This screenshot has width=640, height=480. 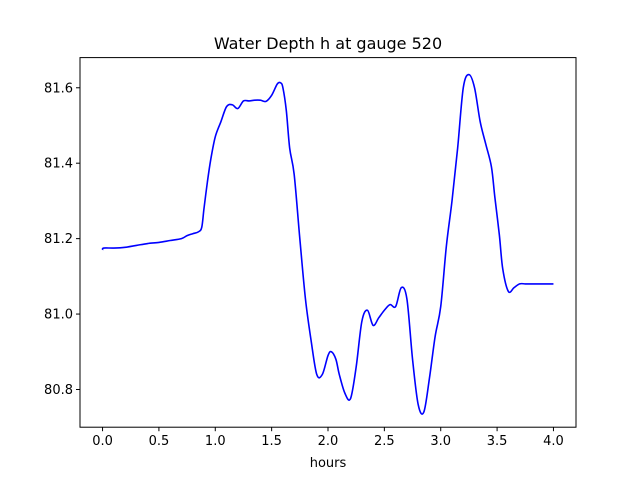 I want to click on chart-title: Water Depth h at gauge 520, so click(x=328, y=43).